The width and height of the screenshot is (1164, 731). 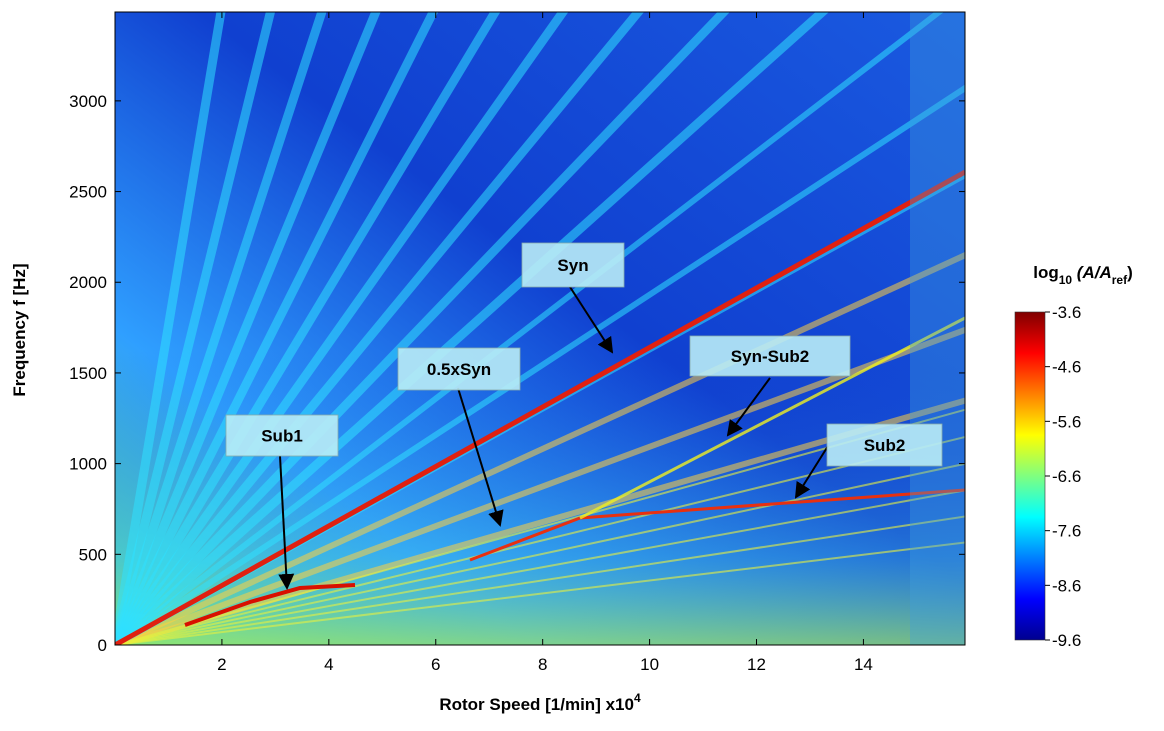 I want to click on y-axis-label: Frequency f [Hz], so click(x=19, y=329).